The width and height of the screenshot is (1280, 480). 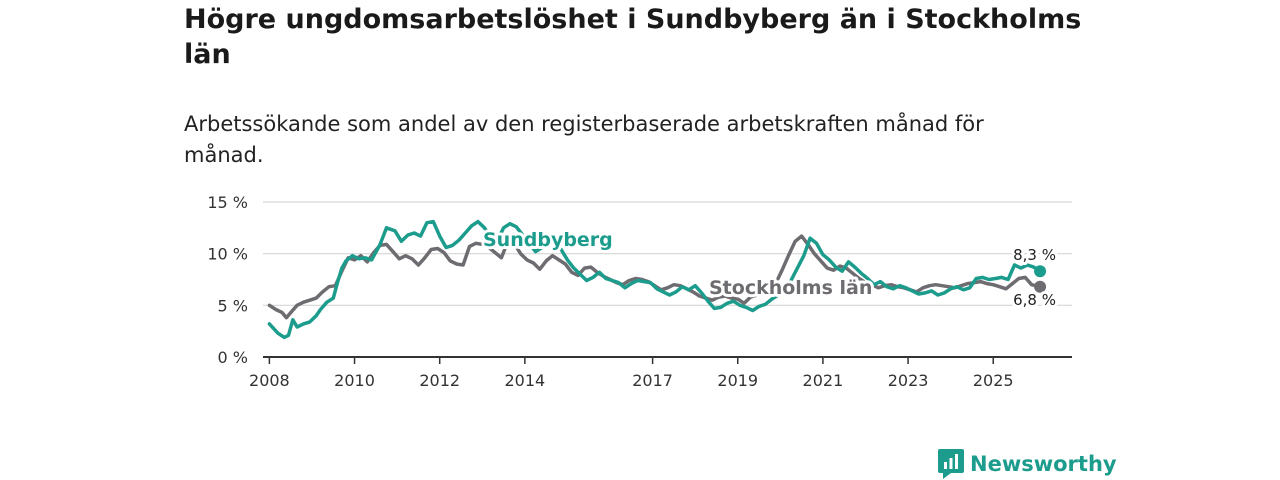 I want to click on y-tick-label: 10 %, so click(x=227, y=254).